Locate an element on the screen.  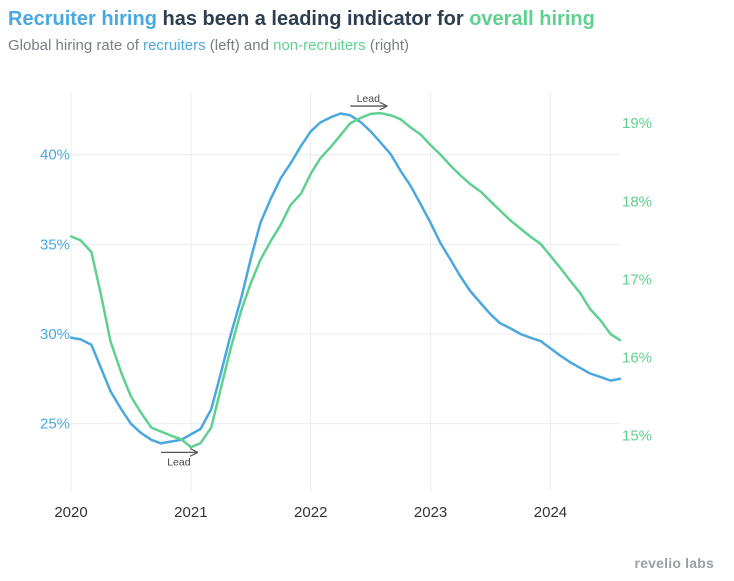
subtitle-part: (left) and is located at coordinates (239, 45).